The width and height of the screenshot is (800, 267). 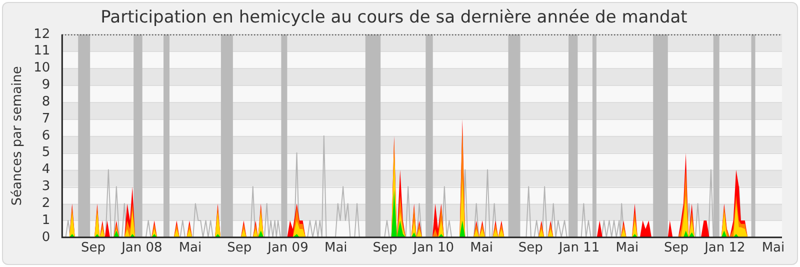 I want to click on y-tick-label: 0, so click(x=46, y=237).